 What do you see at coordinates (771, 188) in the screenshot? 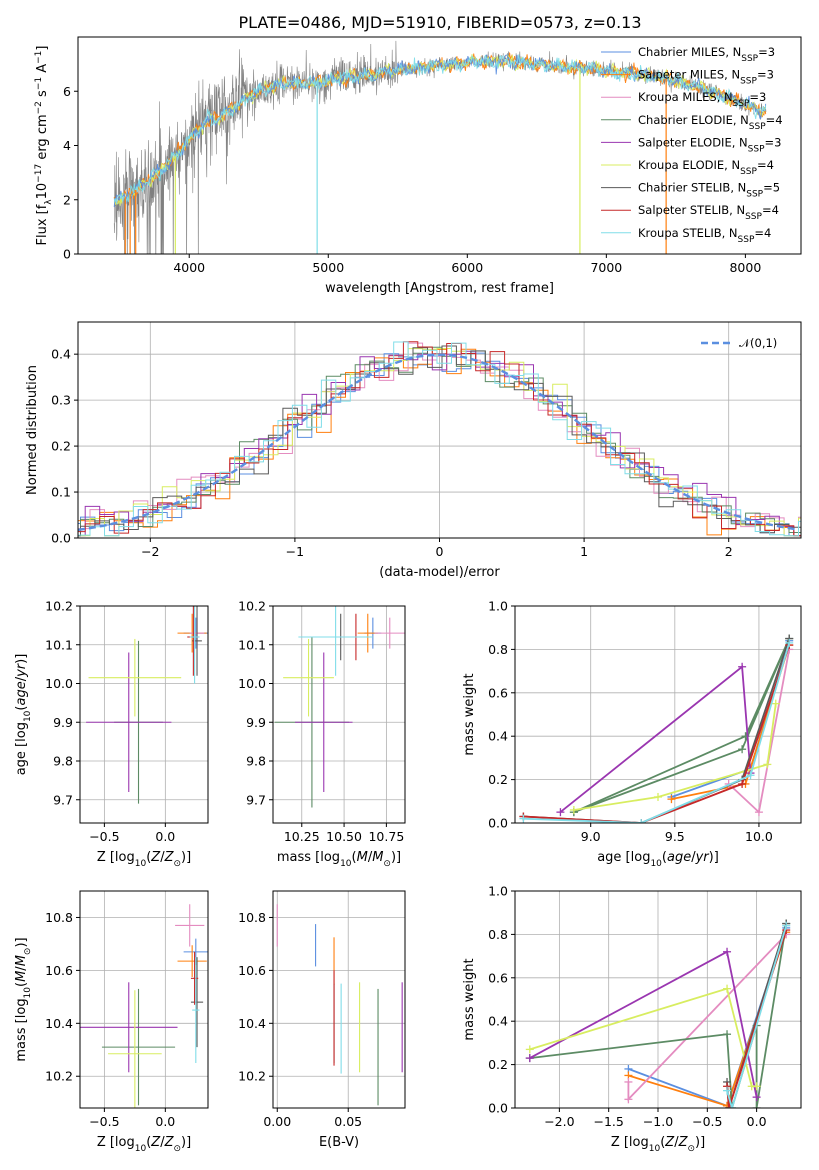
I see `label-part: =5` at bounding box center [771, 188].